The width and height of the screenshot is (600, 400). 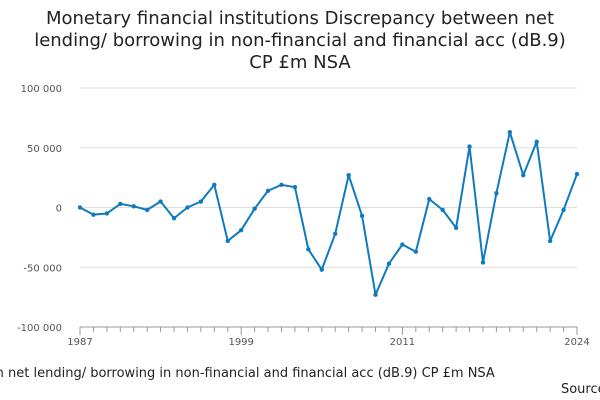 I want to click on y-tick-label: -100 000, so click(x=39, y=328).